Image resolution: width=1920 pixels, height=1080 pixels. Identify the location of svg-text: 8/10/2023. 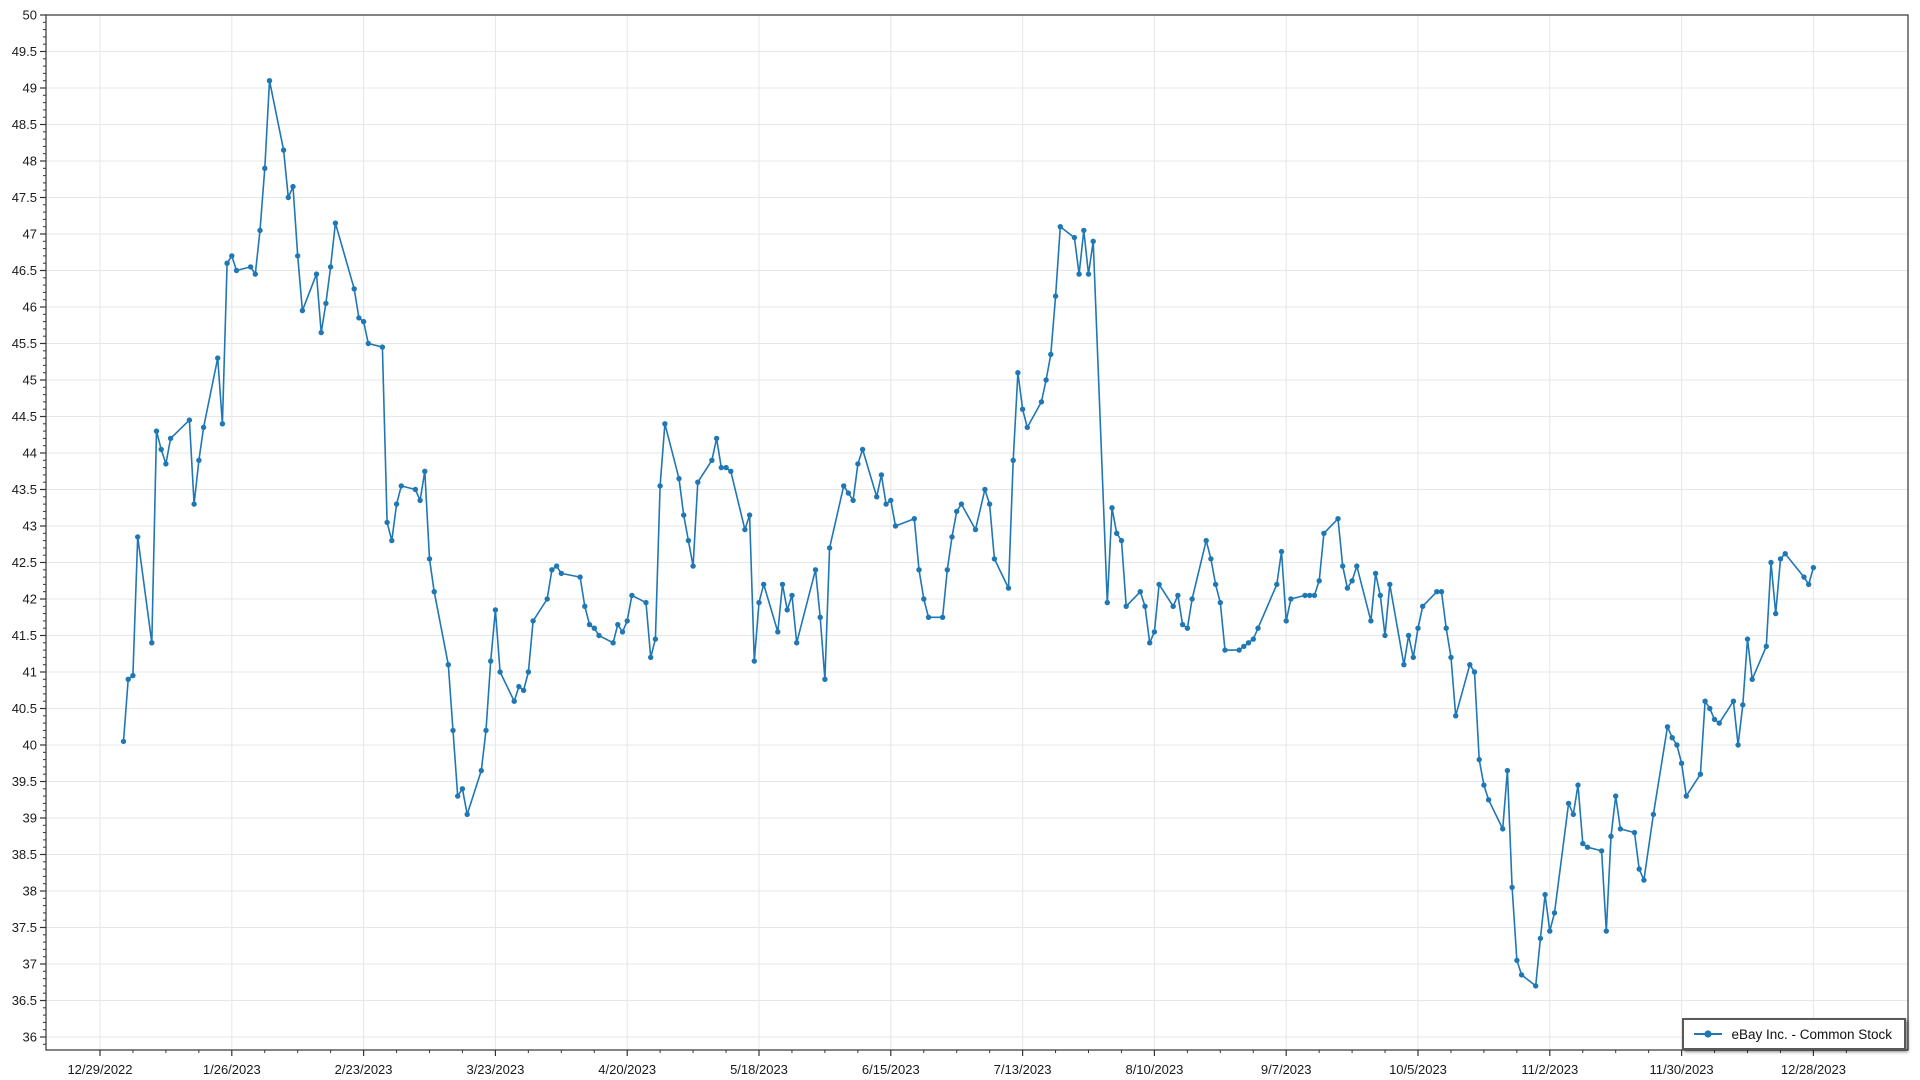
(1154, 1069).